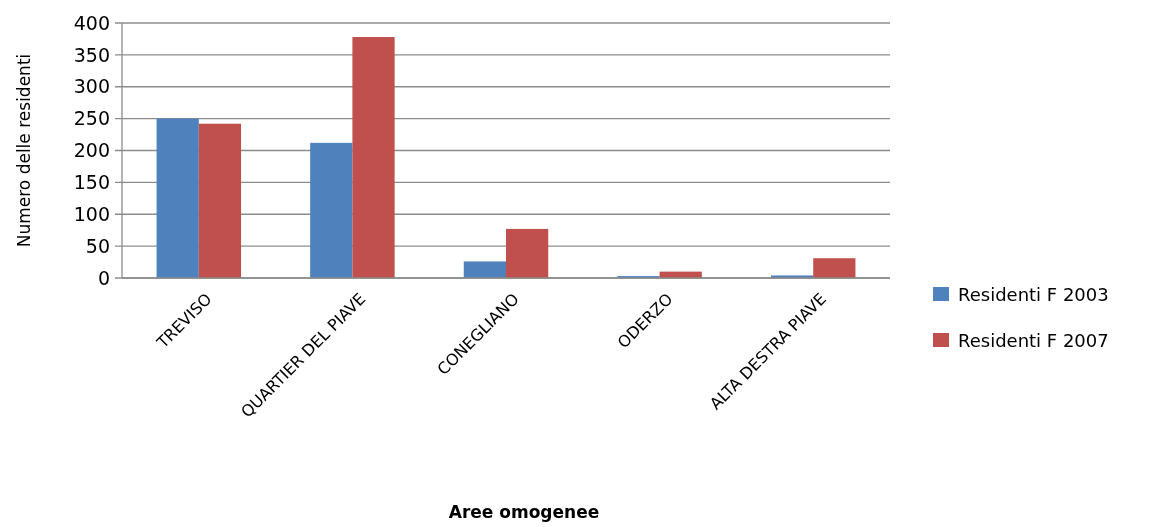 Image resolution: width=1153 pixels, height=527 pixels. What do you see at coordinates (1033, 295) in the screenshot?
I see `legend-label: Residenti F 2003` at bounding box center [1033, 295].